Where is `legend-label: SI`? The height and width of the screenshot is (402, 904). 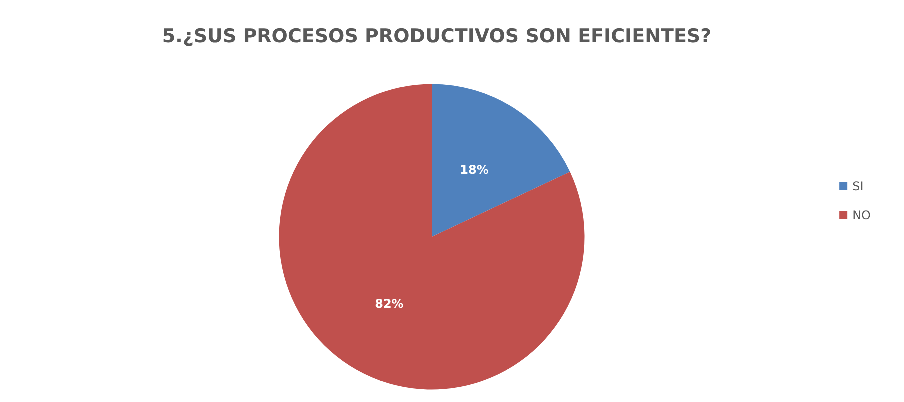
legend-label: SI is located at coordinates (858, 187).